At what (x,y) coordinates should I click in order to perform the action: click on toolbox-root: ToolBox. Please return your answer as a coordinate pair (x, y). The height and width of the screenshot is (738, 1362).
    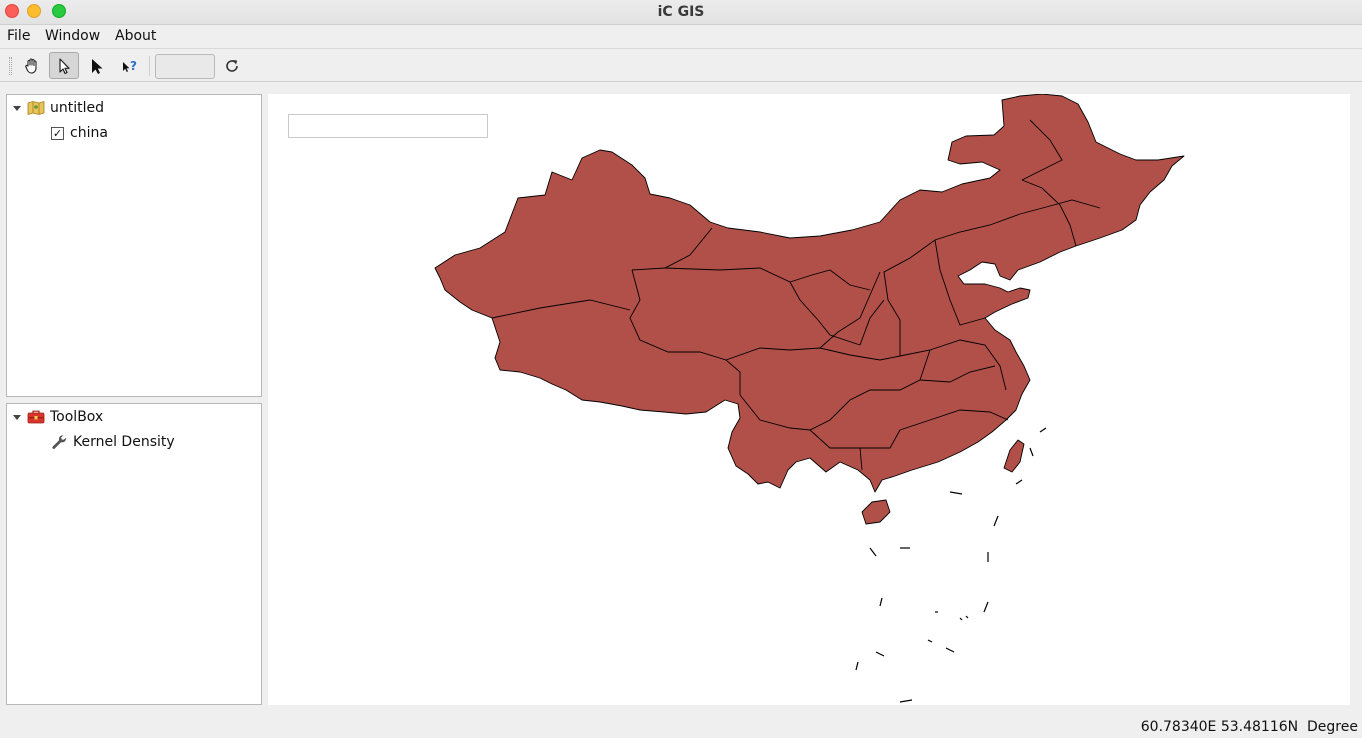
    Looking at the image, I should click on (58, 417).